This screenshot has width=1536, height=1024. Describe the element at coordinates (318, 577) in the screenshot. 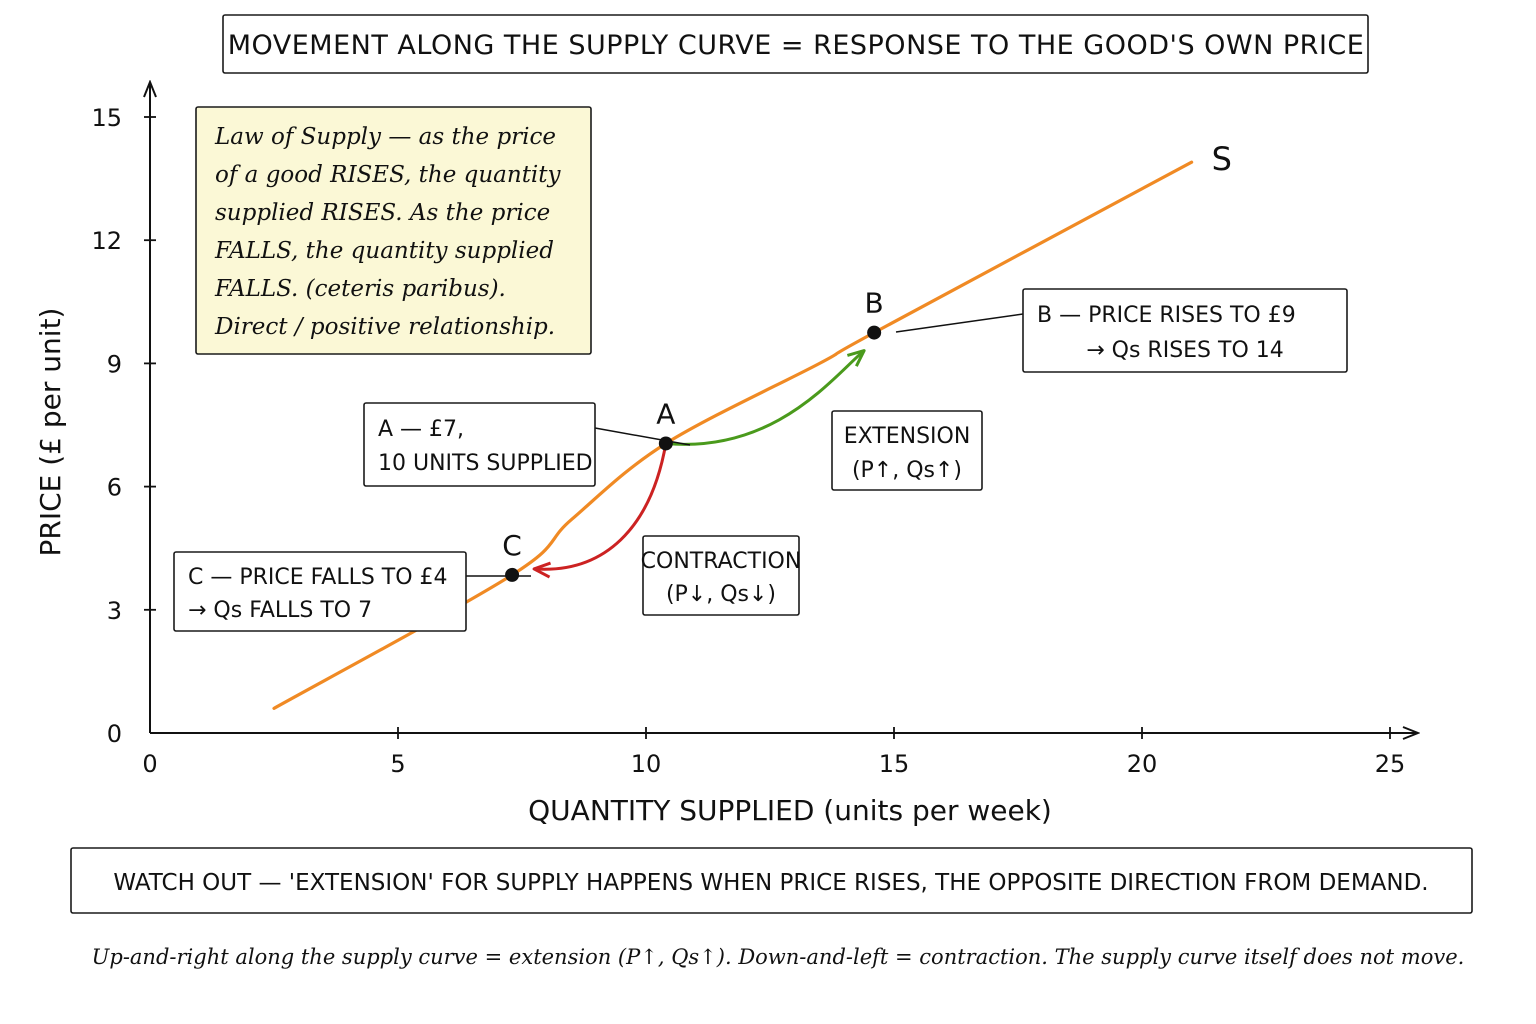

I see `callout-c-line-1: C — PRICE FALLS TO £4` at that location.